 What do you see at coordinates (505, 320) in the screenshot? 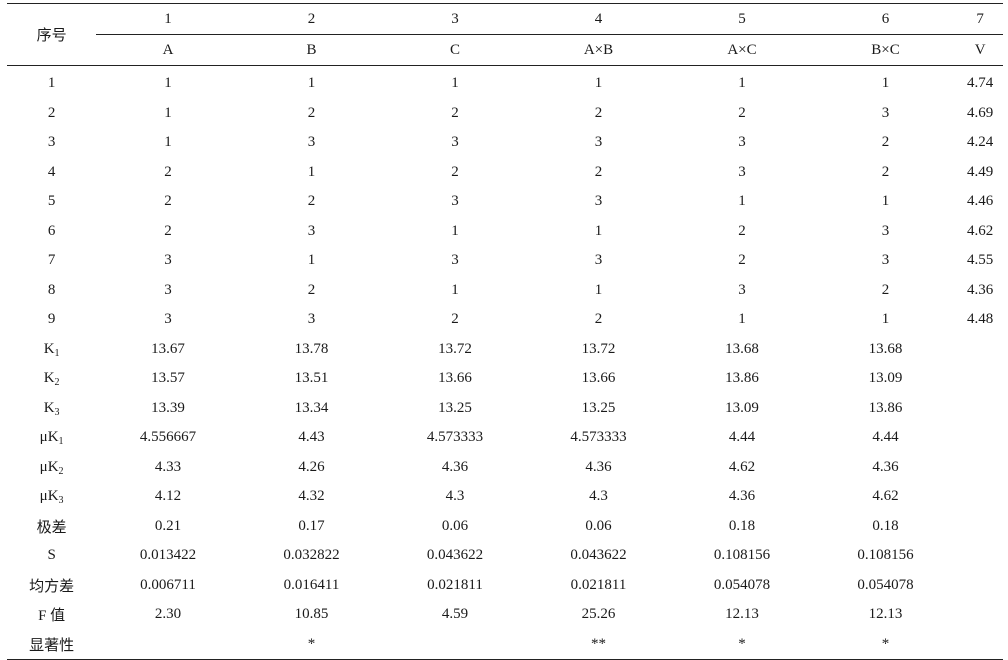
I see `table-row: 9 3 3 2 2 1 1 4.48` at bounding box center [505, 320].